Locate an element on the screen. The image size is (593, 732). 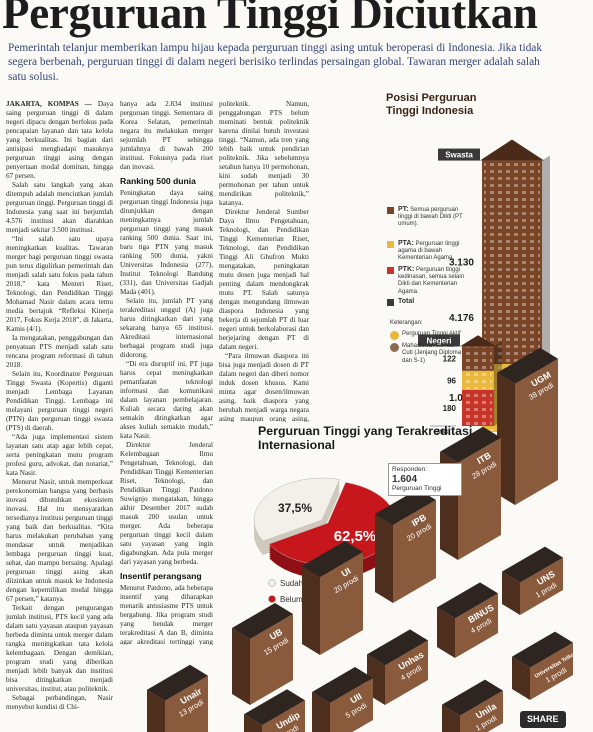
pie-slice is located at coordinates (296, 509).